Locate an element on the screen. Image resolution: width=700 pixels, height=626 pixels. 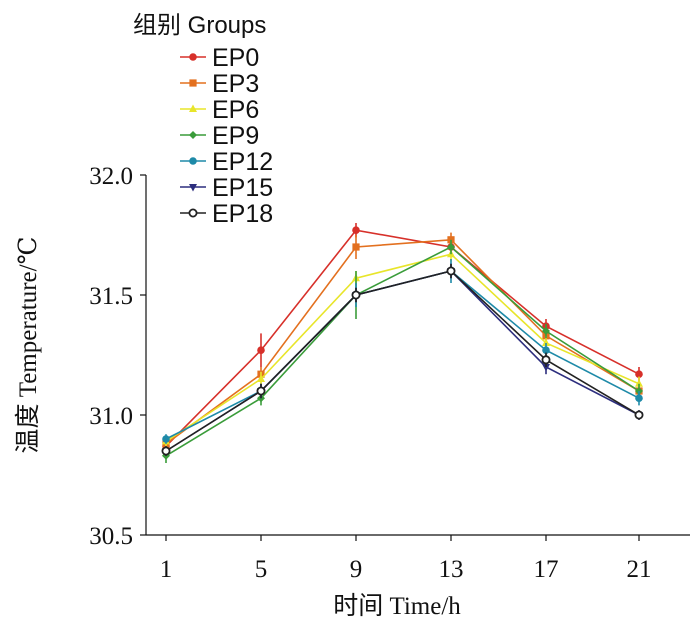
y-tick-label: 30.5 is located at coordinates (111, 536).